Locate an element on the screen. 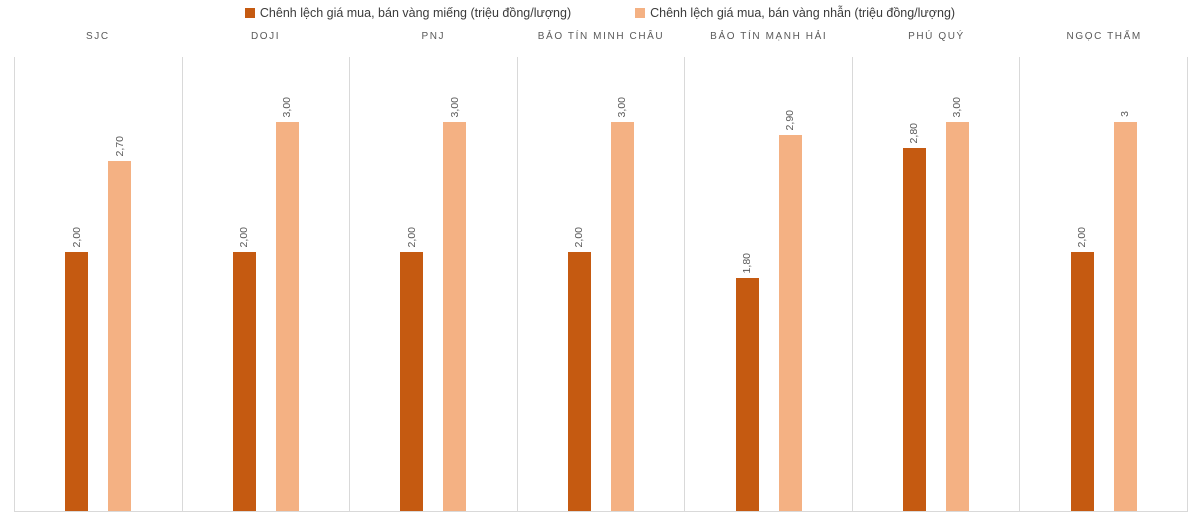 This screenshot has height=515, width=1200. category-label: BẢO TÍN MẠNH HẢI is located at coordinates (769, 36).